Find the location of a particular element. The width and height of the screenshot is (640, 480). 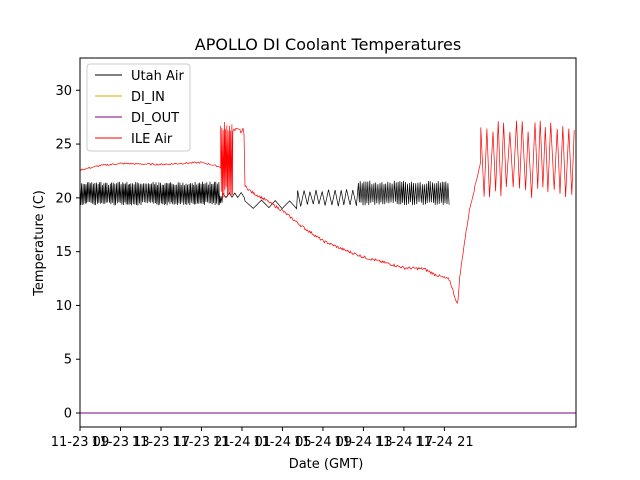

y-tick-label: 5 is located at coordinates (68, 360).